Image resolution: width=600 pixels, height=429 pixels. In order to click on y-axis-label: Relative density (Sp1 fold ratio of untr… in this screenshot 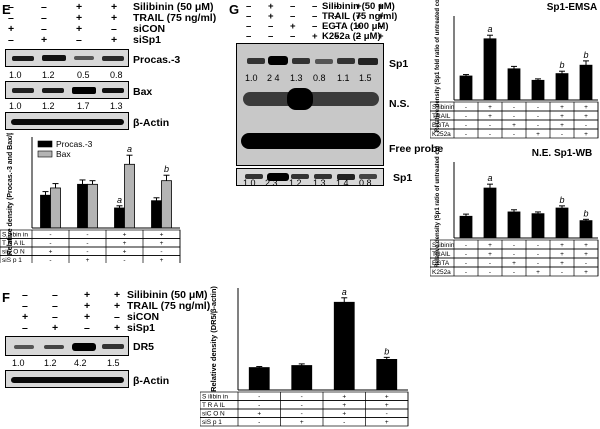, I will do `click(438, 66)`.